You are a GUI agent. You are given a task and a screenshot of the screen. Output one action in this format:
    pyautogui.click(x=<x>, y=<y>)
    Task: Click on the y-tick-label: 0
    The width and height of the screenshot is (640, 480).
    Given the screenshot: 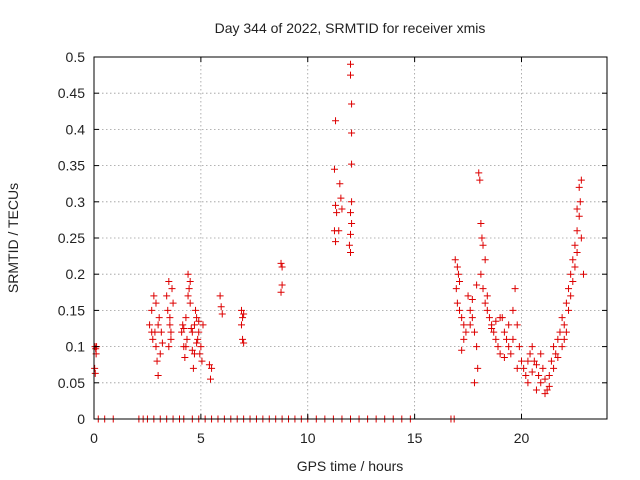 What is the action you would take?
    pyautogui.click(x=81, y=419)
    